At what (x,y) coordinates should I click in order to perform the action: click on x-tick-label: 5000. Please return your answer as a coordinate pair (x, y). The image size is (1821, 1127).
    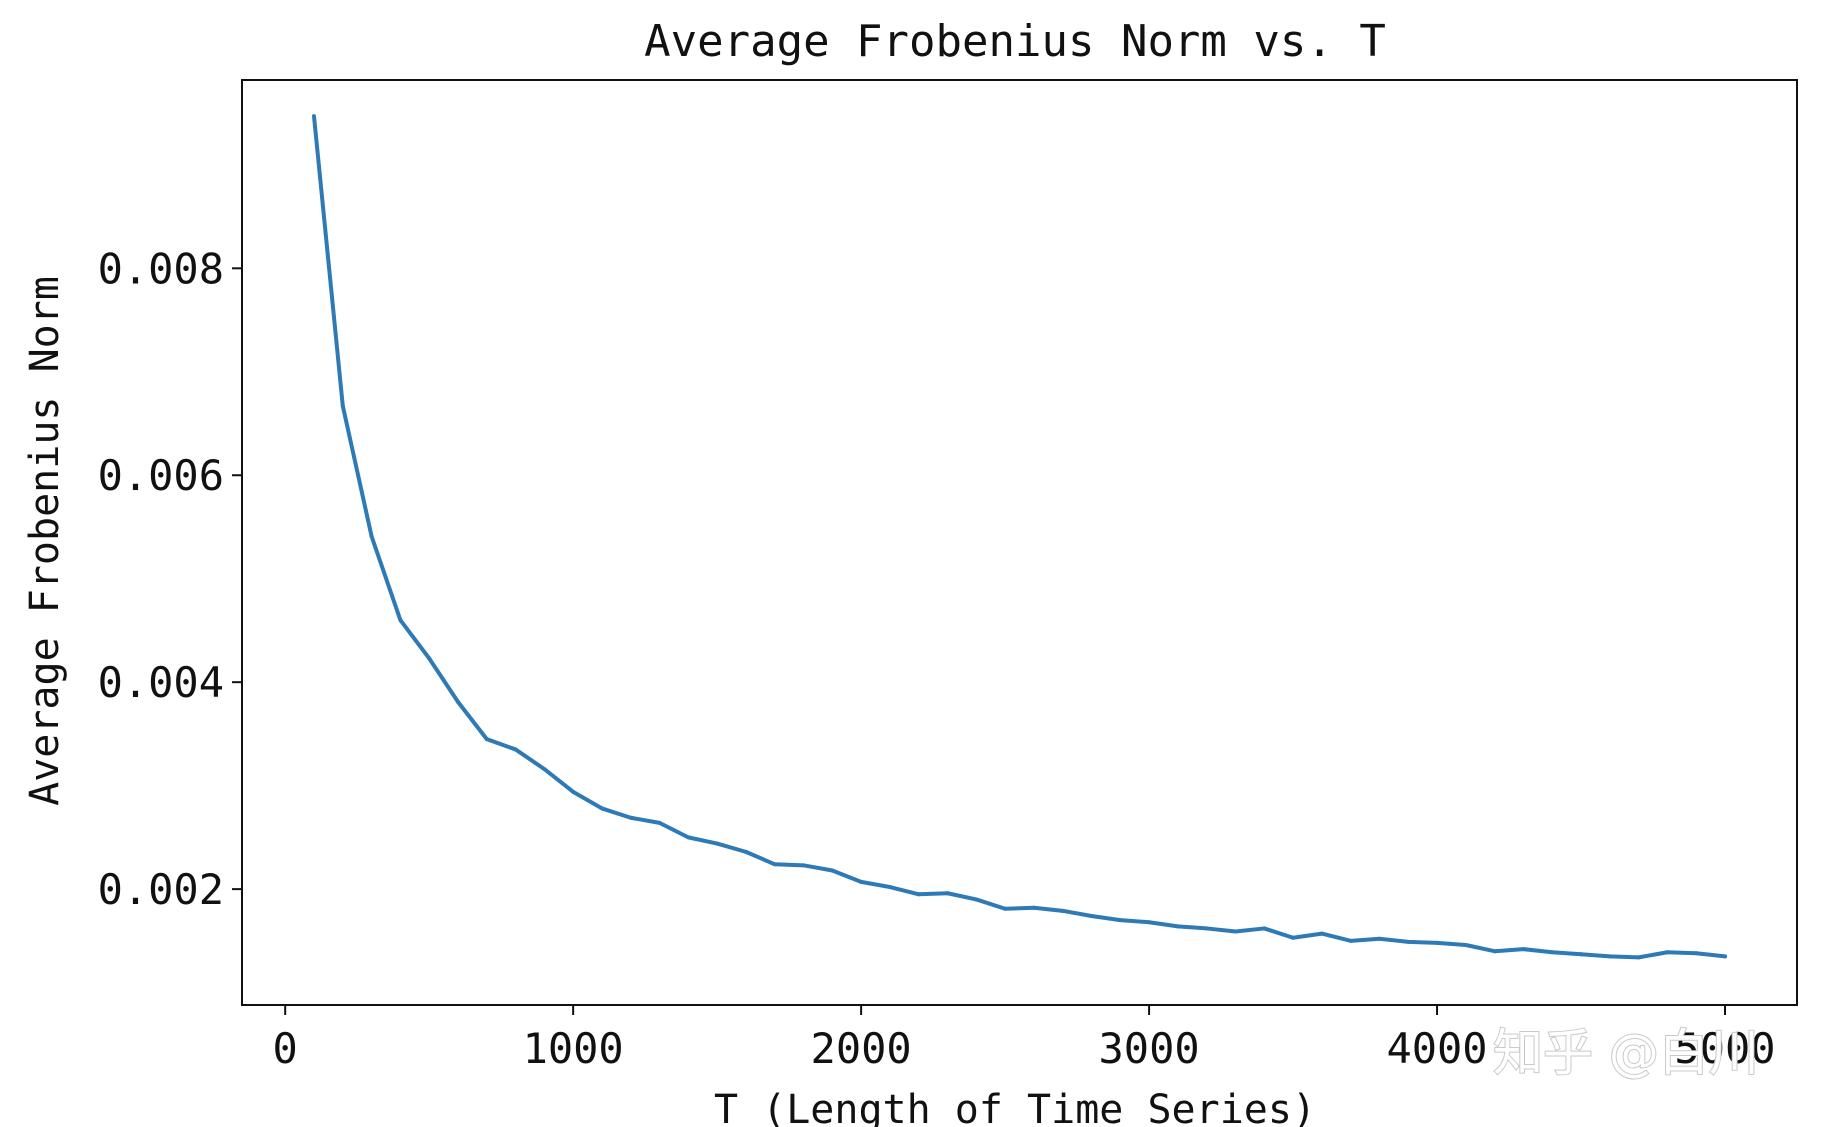
    Looking at the image, I should click on (1724, 1048).